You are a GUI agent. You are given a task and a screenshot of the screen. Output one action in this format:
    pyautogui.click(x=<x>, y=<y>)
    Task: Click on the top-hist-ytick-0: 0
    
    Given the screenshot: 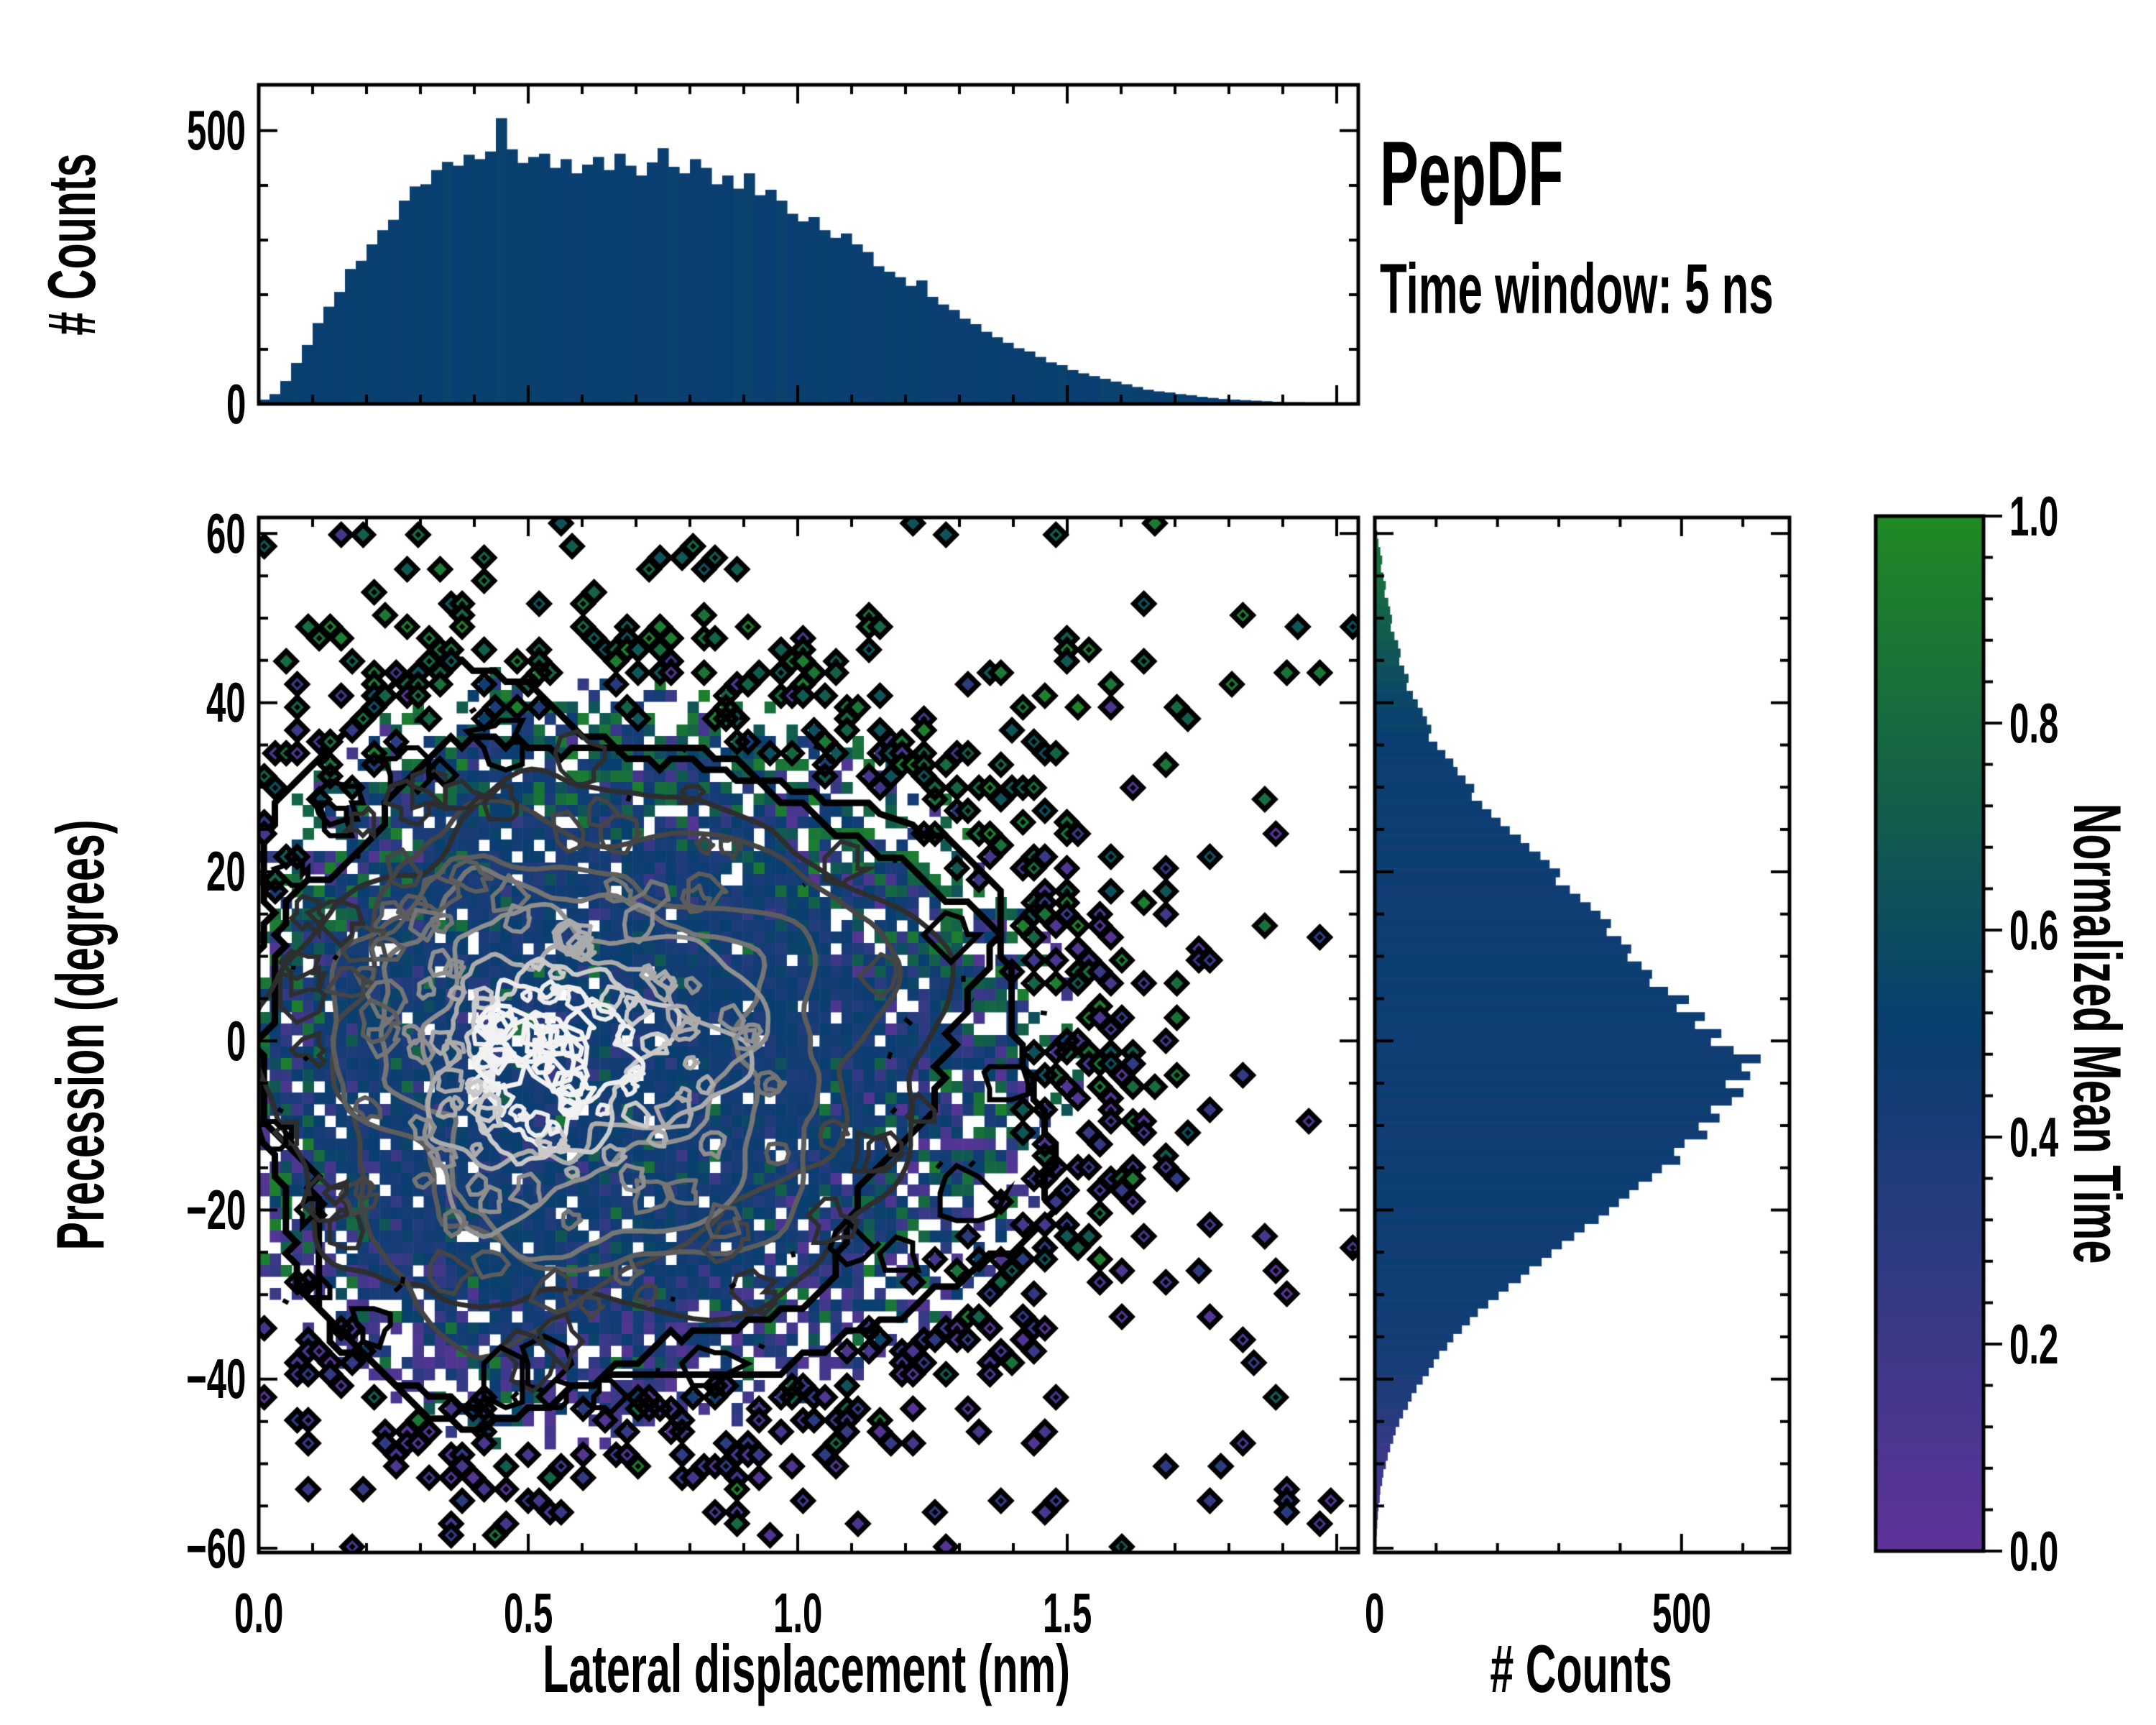 What is the action you would take?
    pyautogui.click(x=237, y=404)
    